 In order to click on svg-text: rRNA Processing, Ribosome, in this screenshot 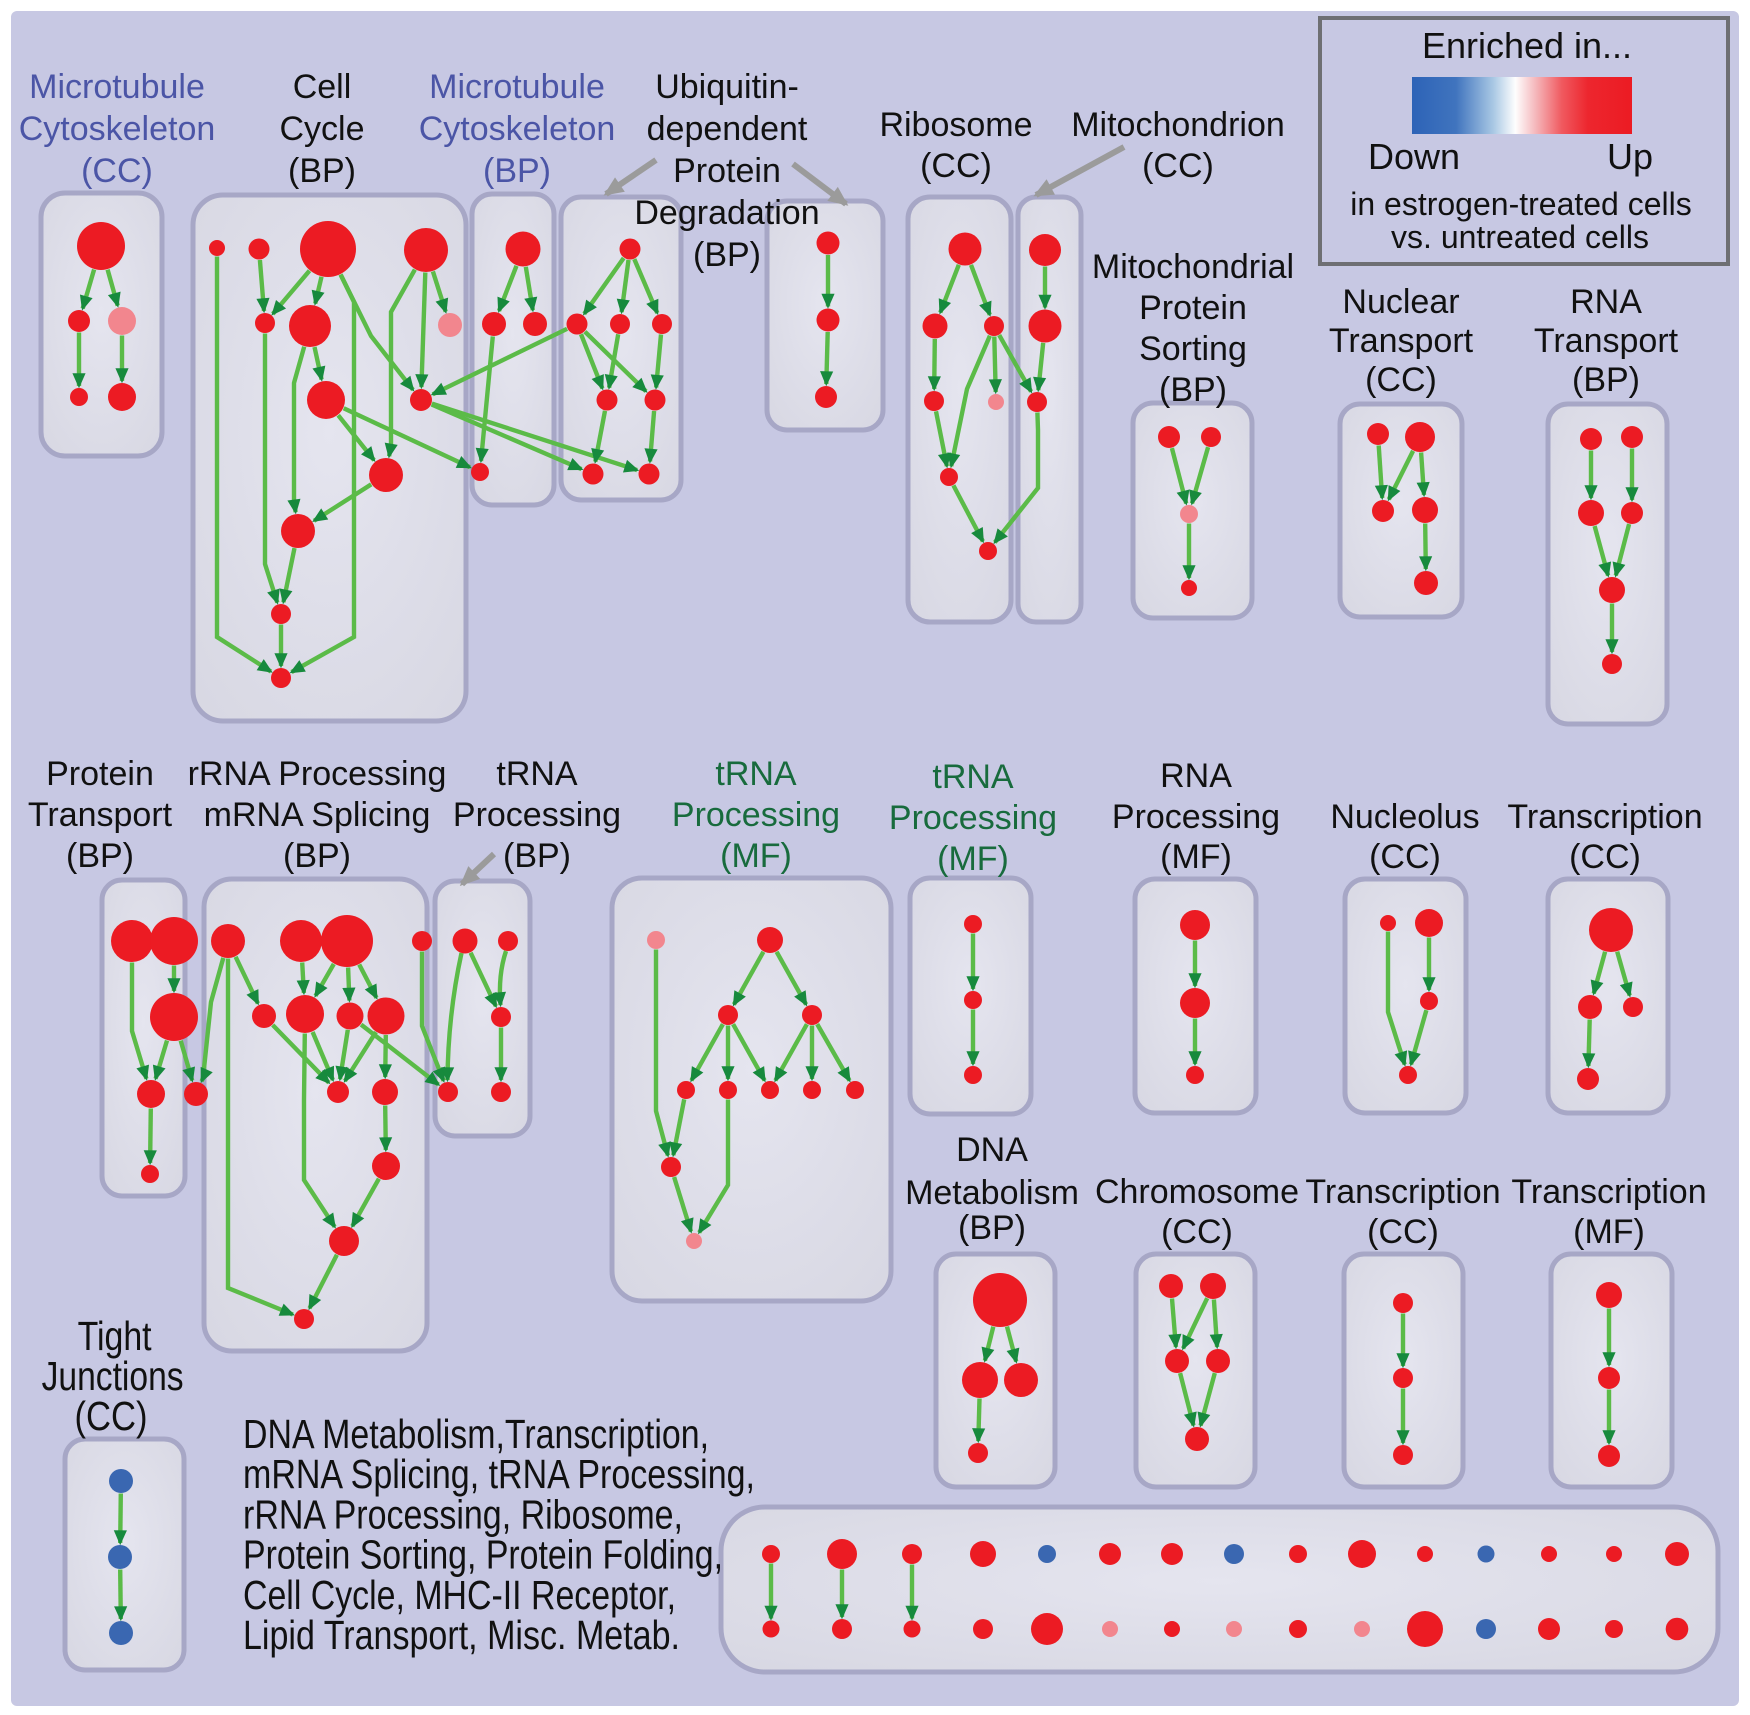, I will do `click(463, 1514)`.